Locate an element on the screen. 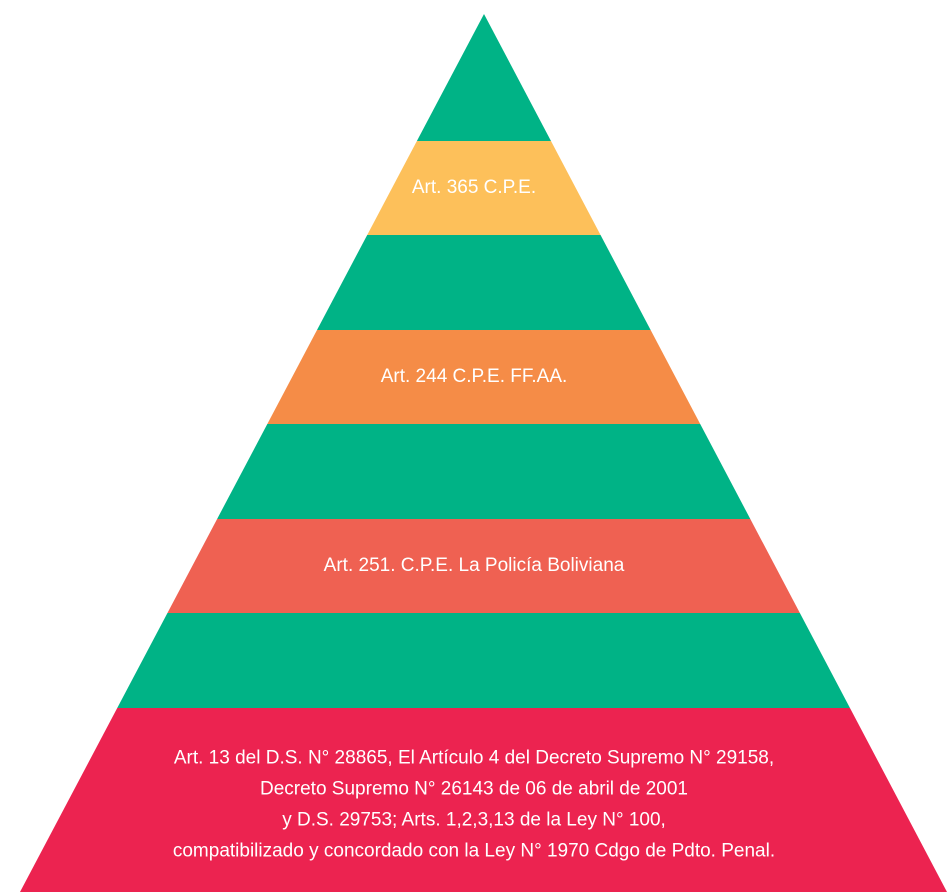 The width and height of the screenshot is (947, 892). pyramid-level-label: Art. 251. C.P.E. La Policía Boliviana is located at coordinates (474, 565).